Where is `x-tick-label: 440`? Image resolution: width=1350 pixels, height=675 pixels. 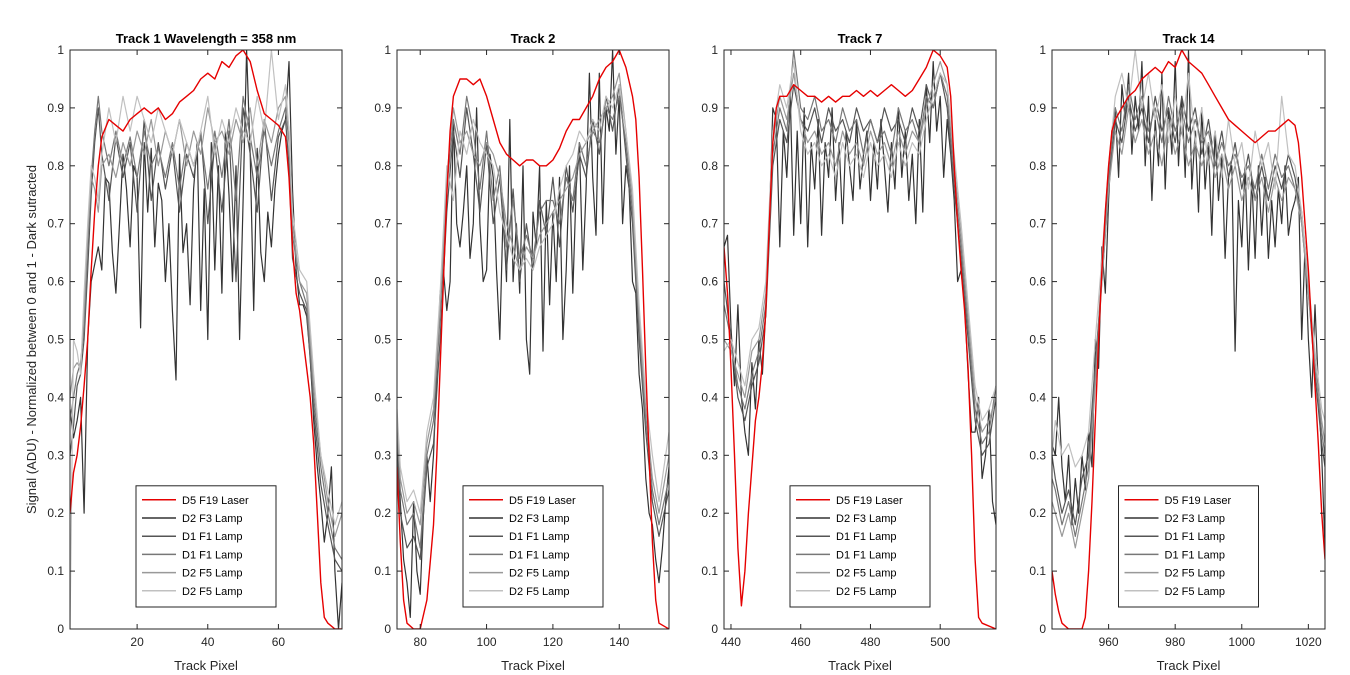
x-tick-label: 440 is located at coordinates (731, 642).